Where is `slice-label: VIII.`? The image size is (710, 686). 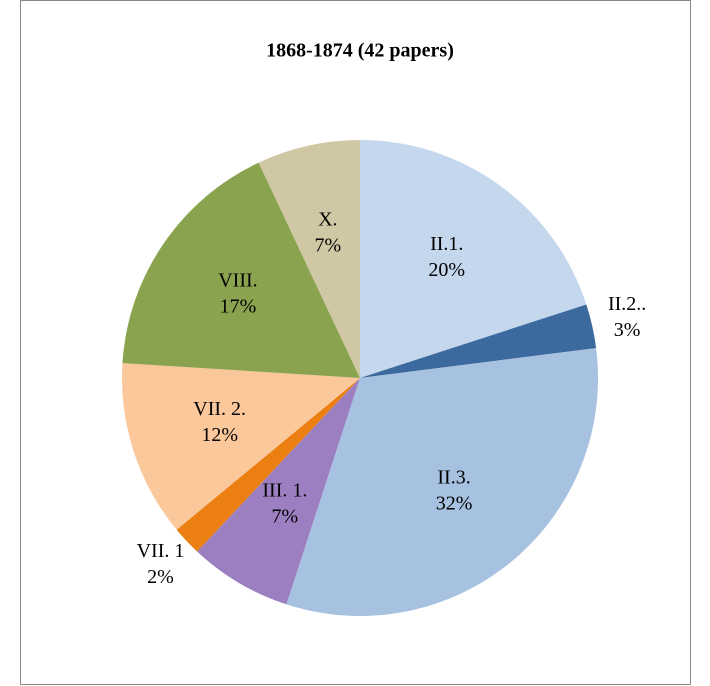
slice-label: VIII. is located at coordinates (237, 281).